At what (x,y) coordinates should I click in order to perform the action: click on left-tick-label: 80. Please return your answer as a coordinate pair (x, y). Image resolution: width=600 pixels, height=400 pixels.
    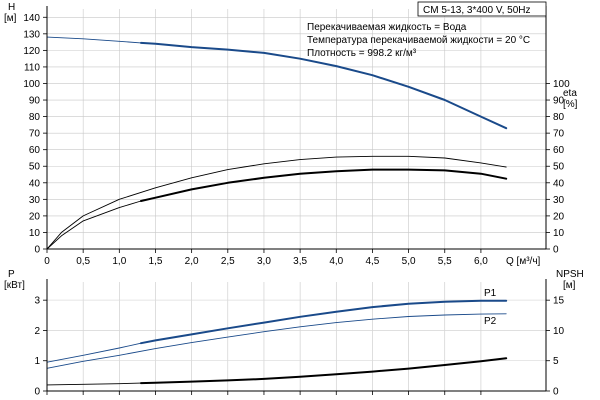
    Looking at the image, I should click on (35, 117).